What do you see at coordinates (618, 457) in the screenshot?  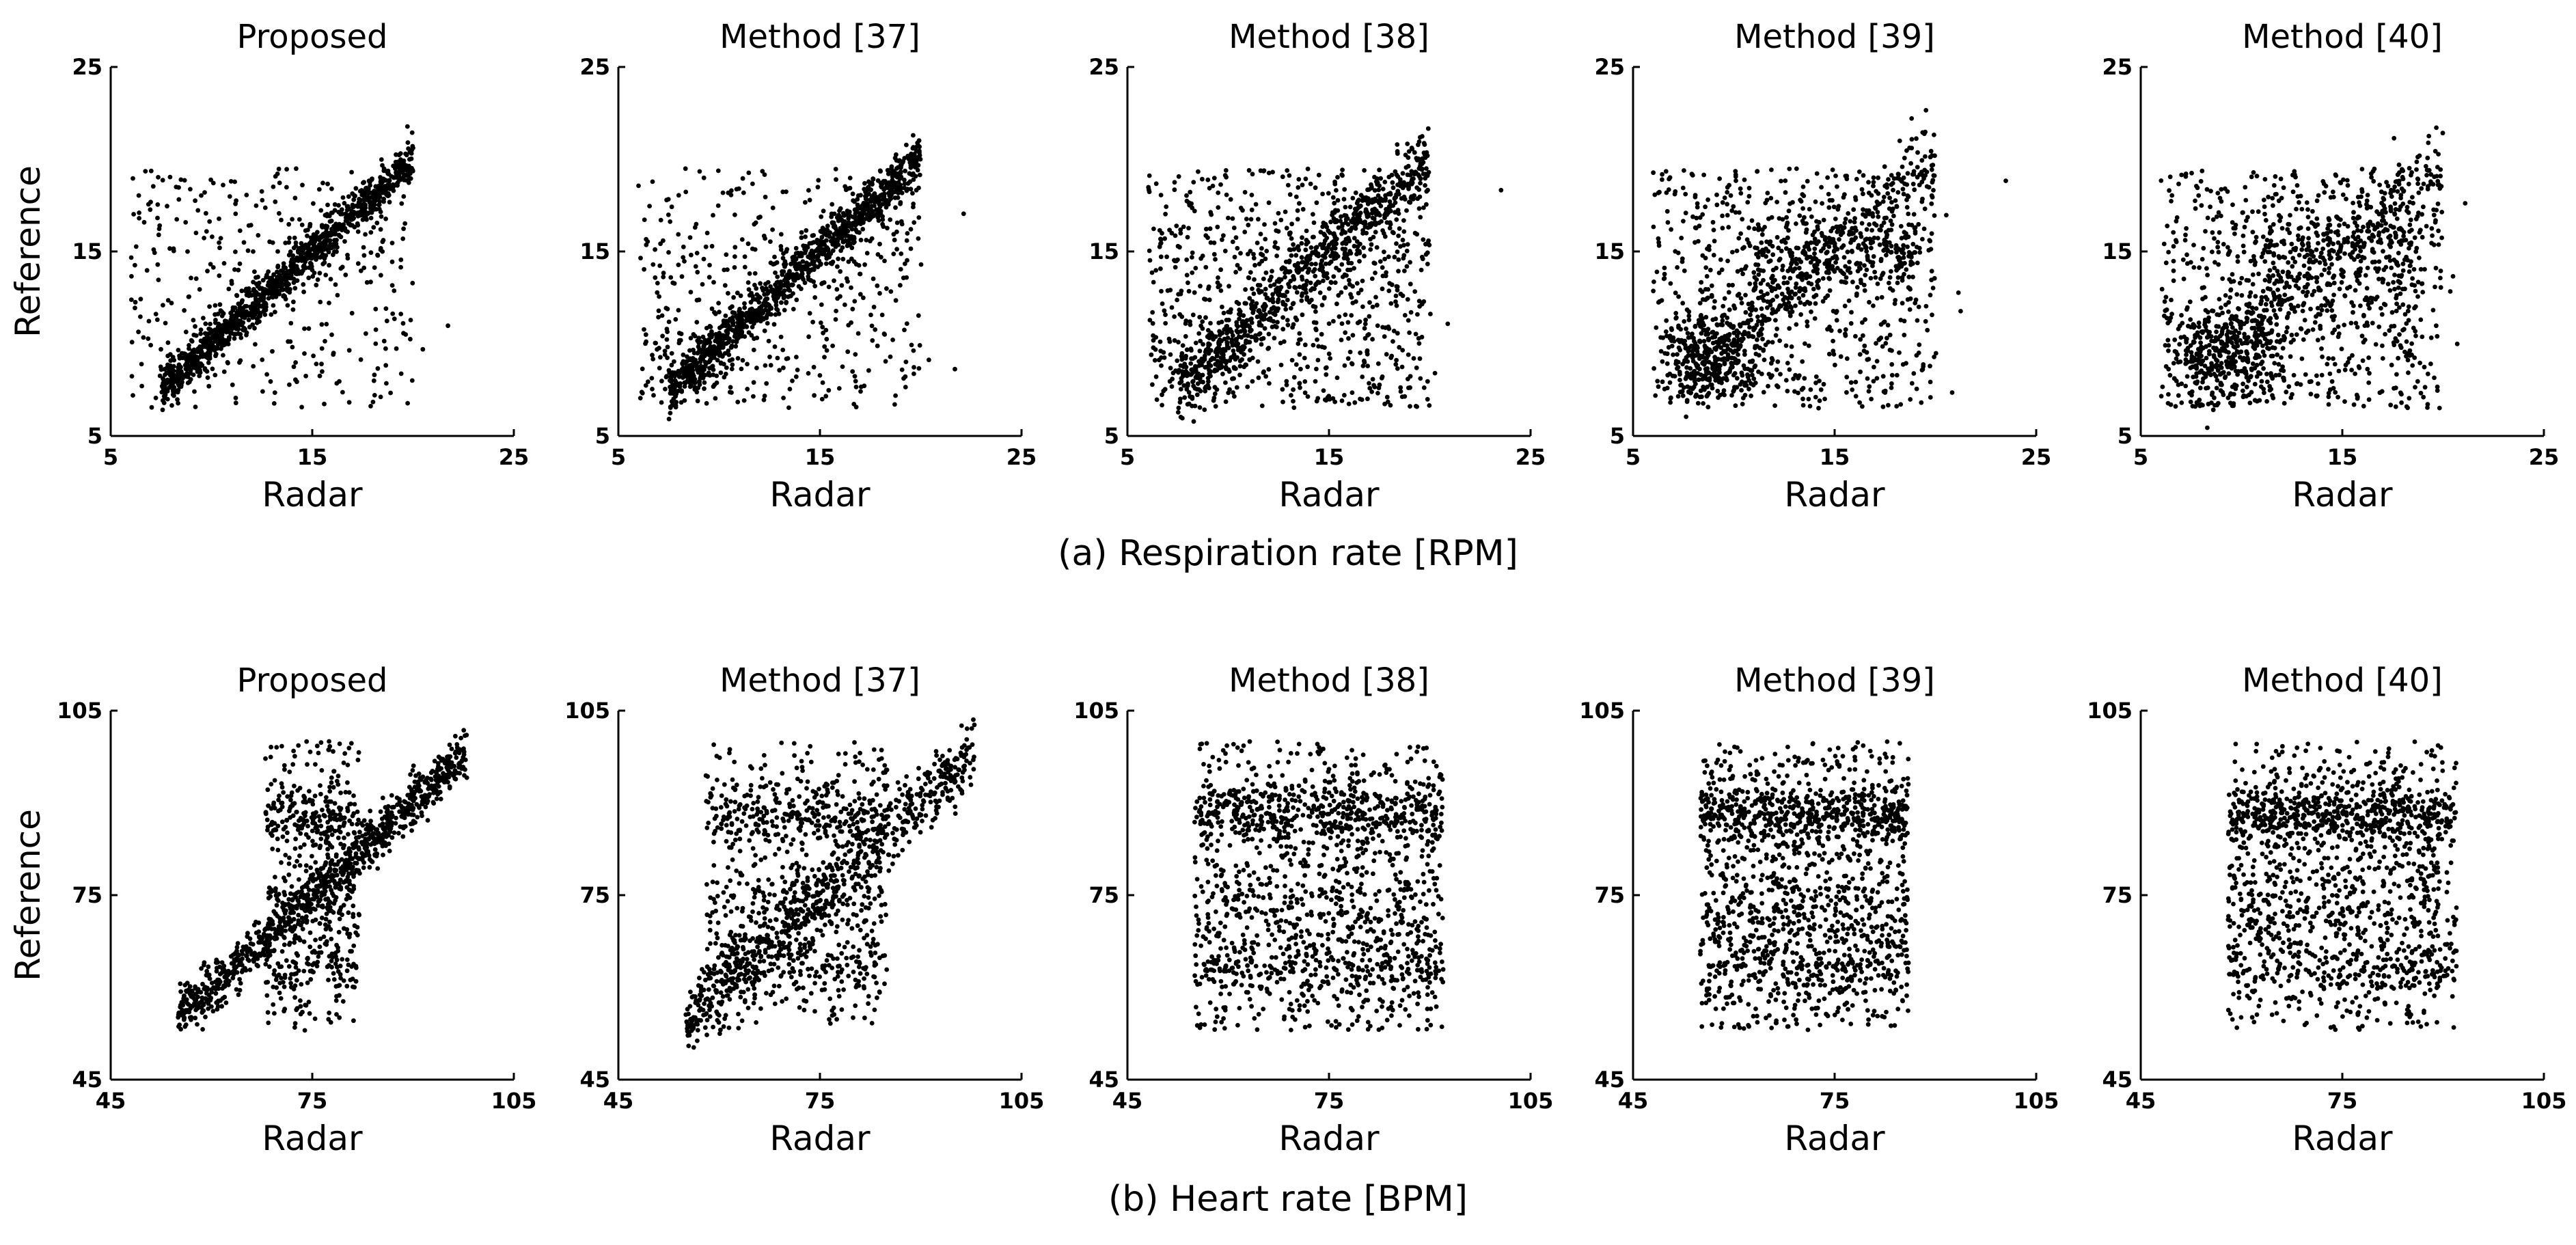 I see `x-tick-label: 5` at bounding box center [618, 457].